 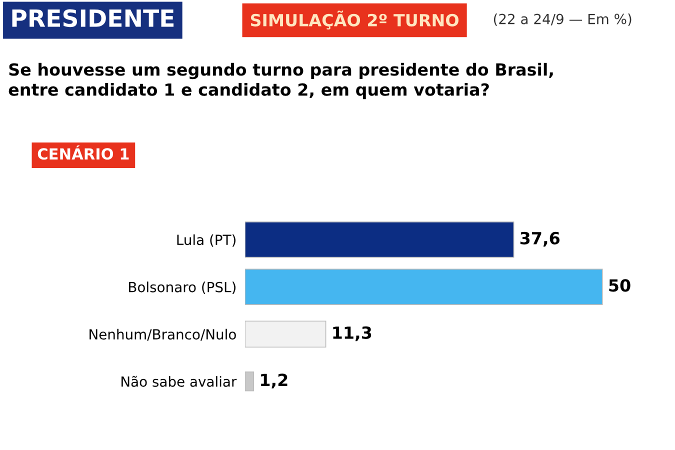 I want to click on y-tick-label: Bolsonaro (PSL), so click(x=182, y=288).